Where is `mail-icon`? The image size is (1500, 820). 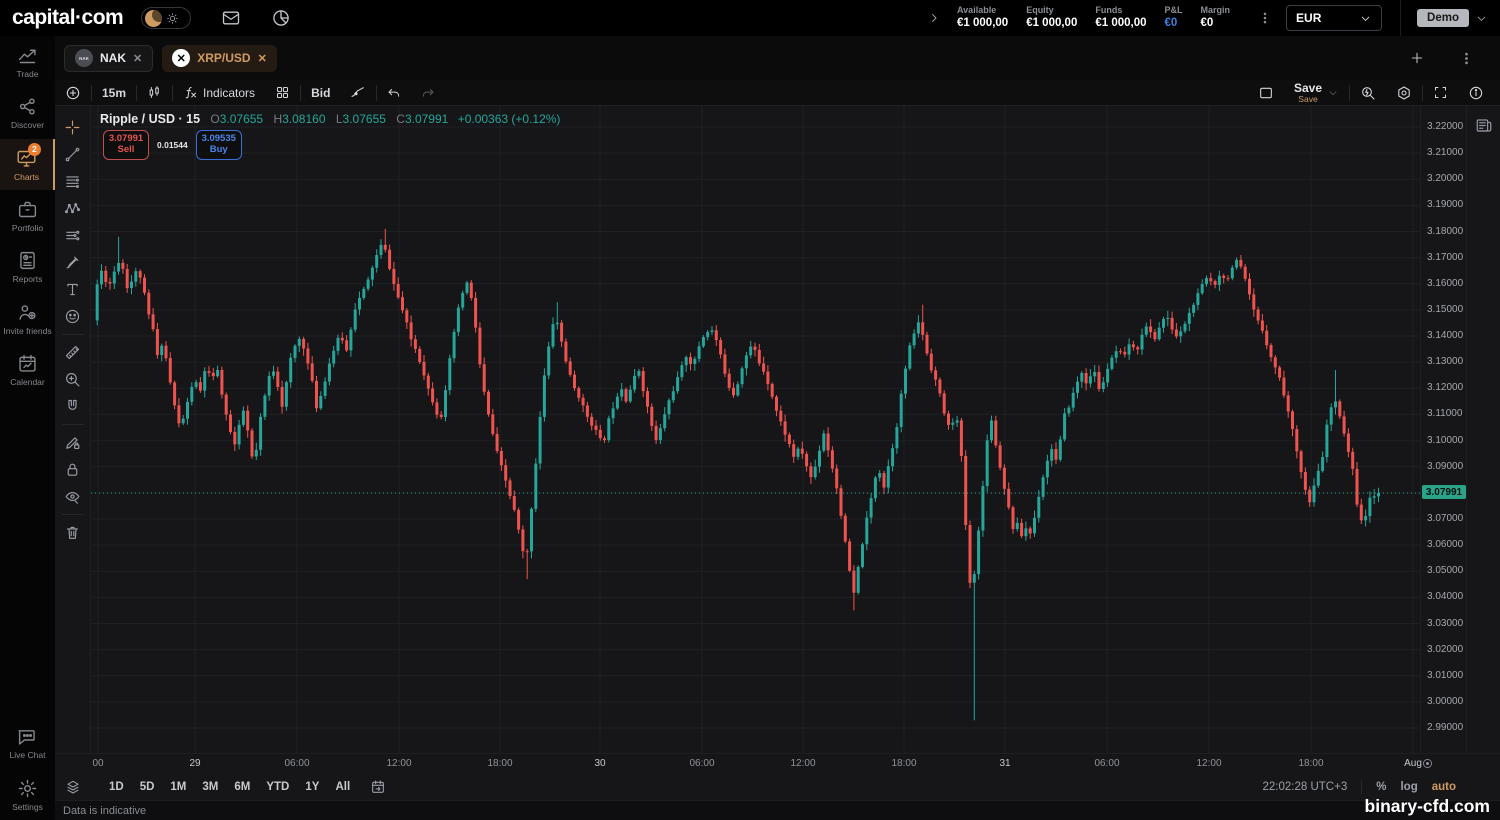 mail-icon is located at coordinates (231, 18).